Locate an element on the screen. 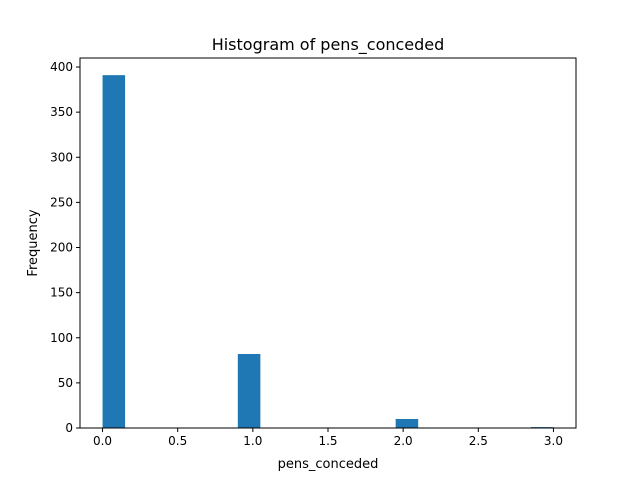 Image resolution: width=640 pixels, height=480 pixels. y-tick-label: 150 is located at coordinates (61, 293).